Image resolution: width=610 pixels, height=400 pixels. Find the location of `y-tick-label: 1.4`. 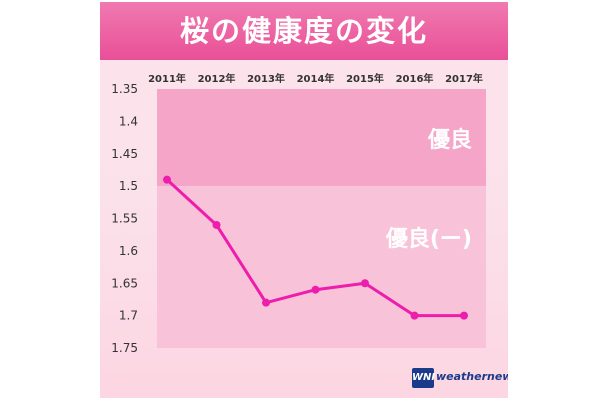

y-tick-label: 1.4 is located at coordinates (128, 121).